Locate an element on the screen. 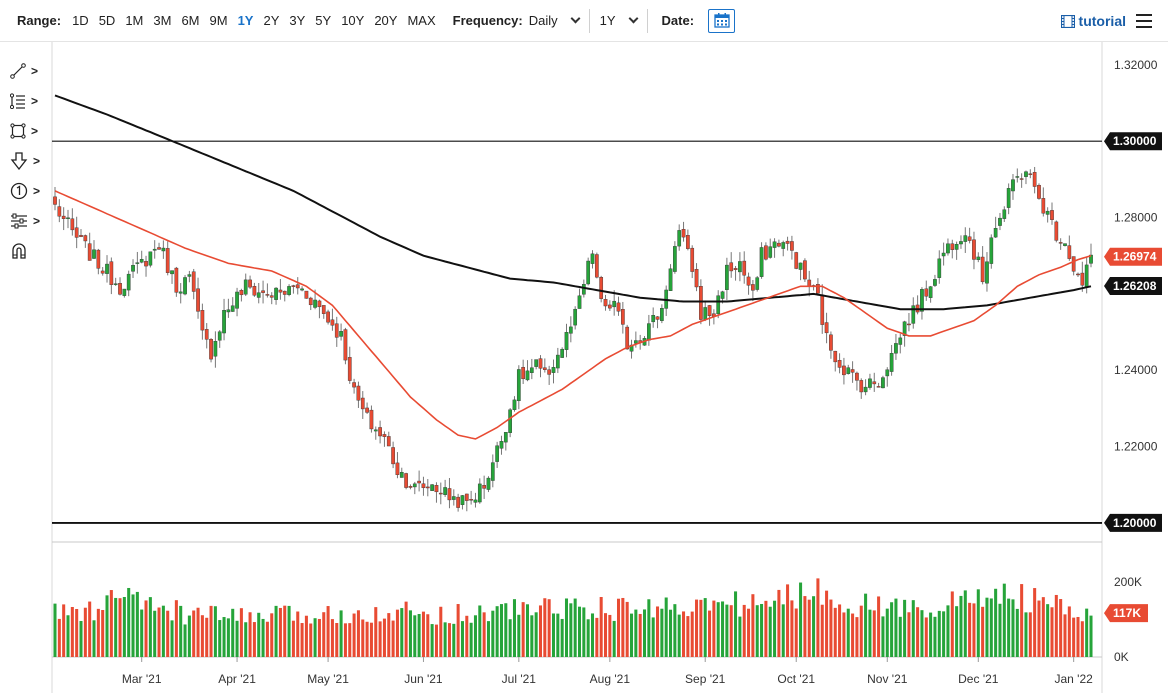 The height and width of the screenshot is (693, 1168). date-picker-button is located at coordinates (722, 20).